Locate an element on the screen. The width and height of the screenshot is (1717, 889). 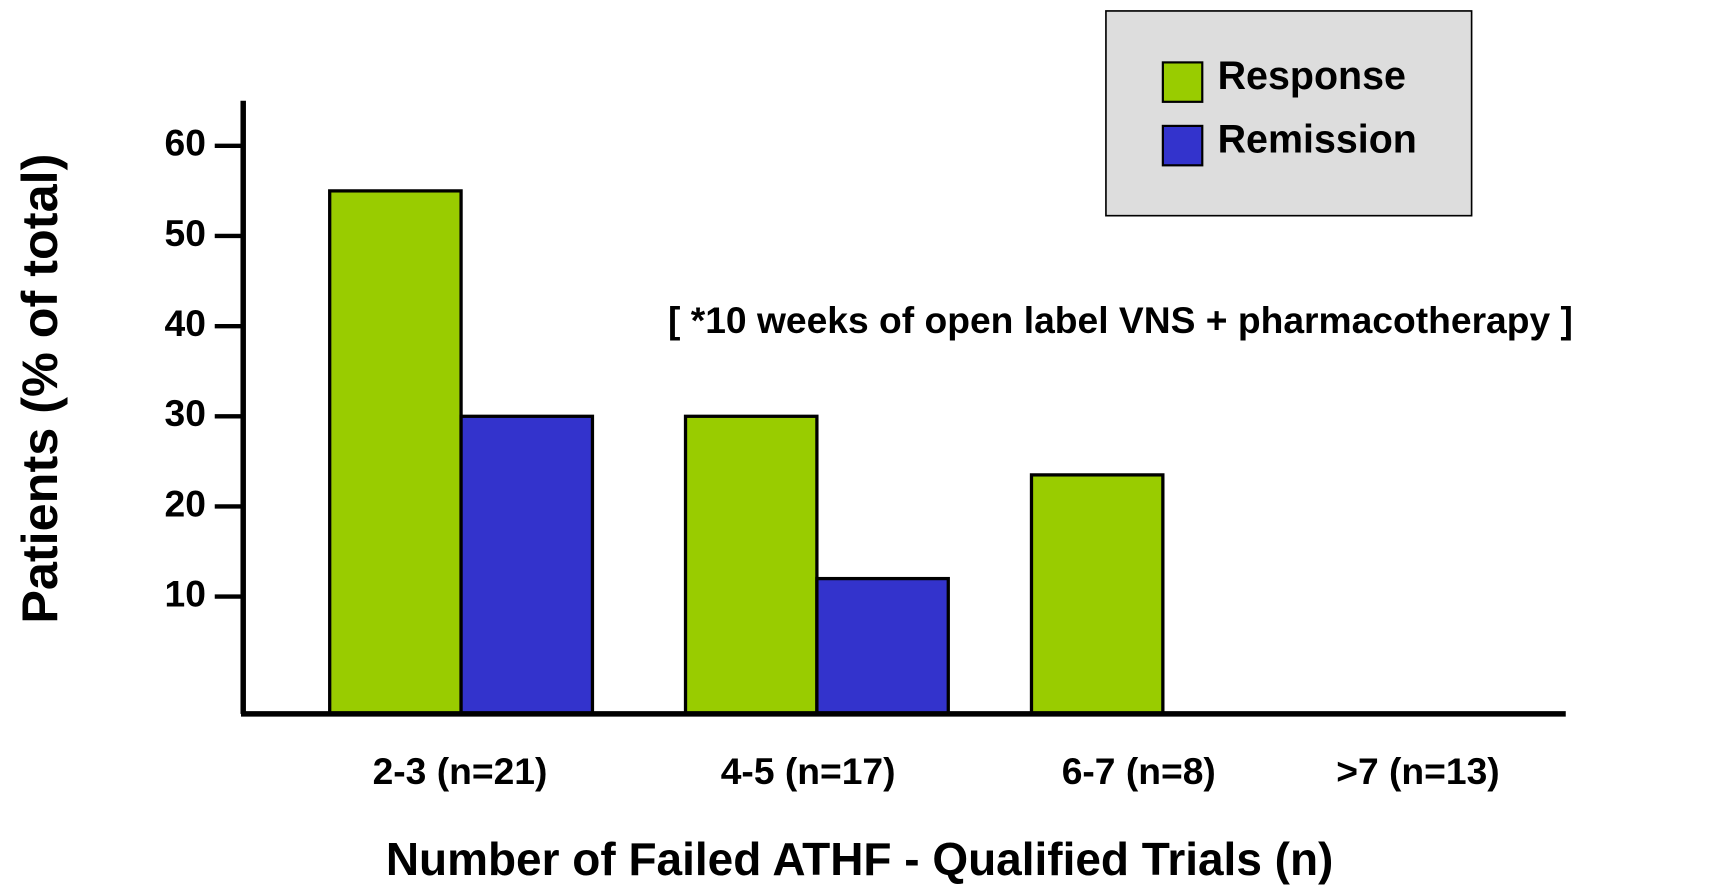
y-tick-label: 60 is located at coordinates (185, 143).